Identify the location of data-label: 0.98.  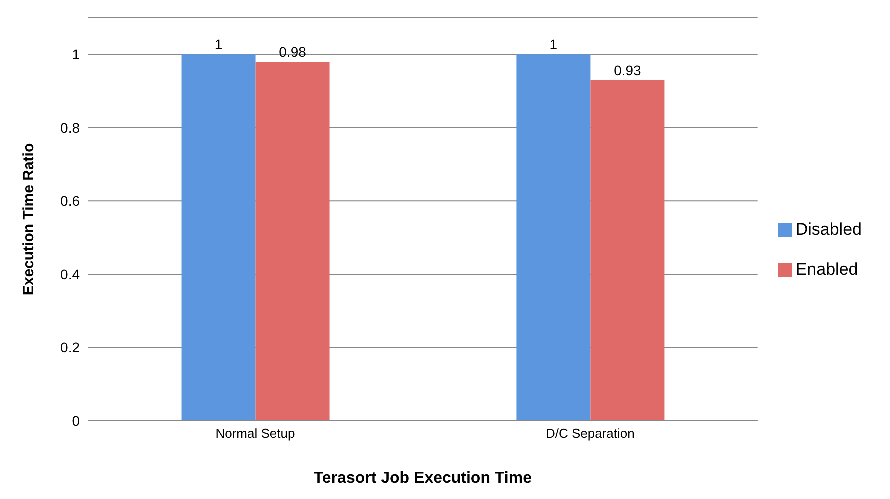
(293, 52).